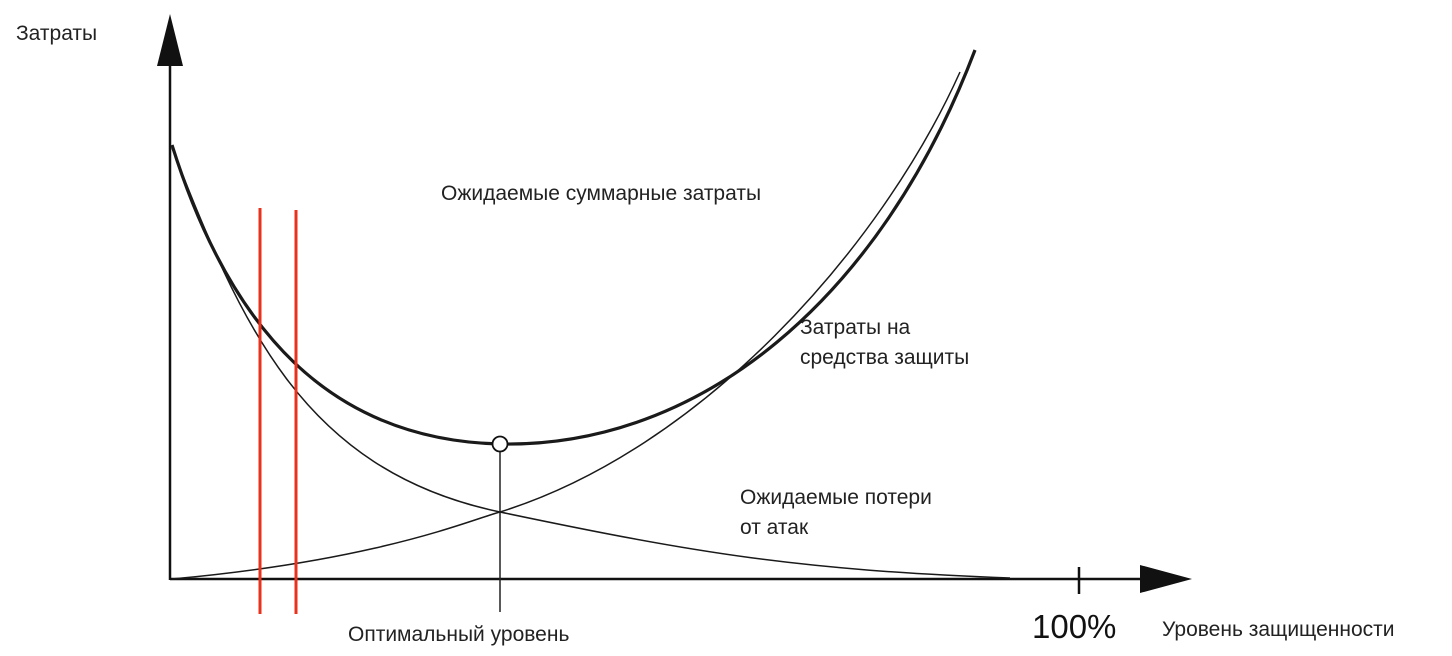 Image resolution: width=1452 pixels, height=656 pixels. Describe the element at coordinates (1278, 629) in the screenshot. I see `x-axis-label: Уровень защищенности` at that location.